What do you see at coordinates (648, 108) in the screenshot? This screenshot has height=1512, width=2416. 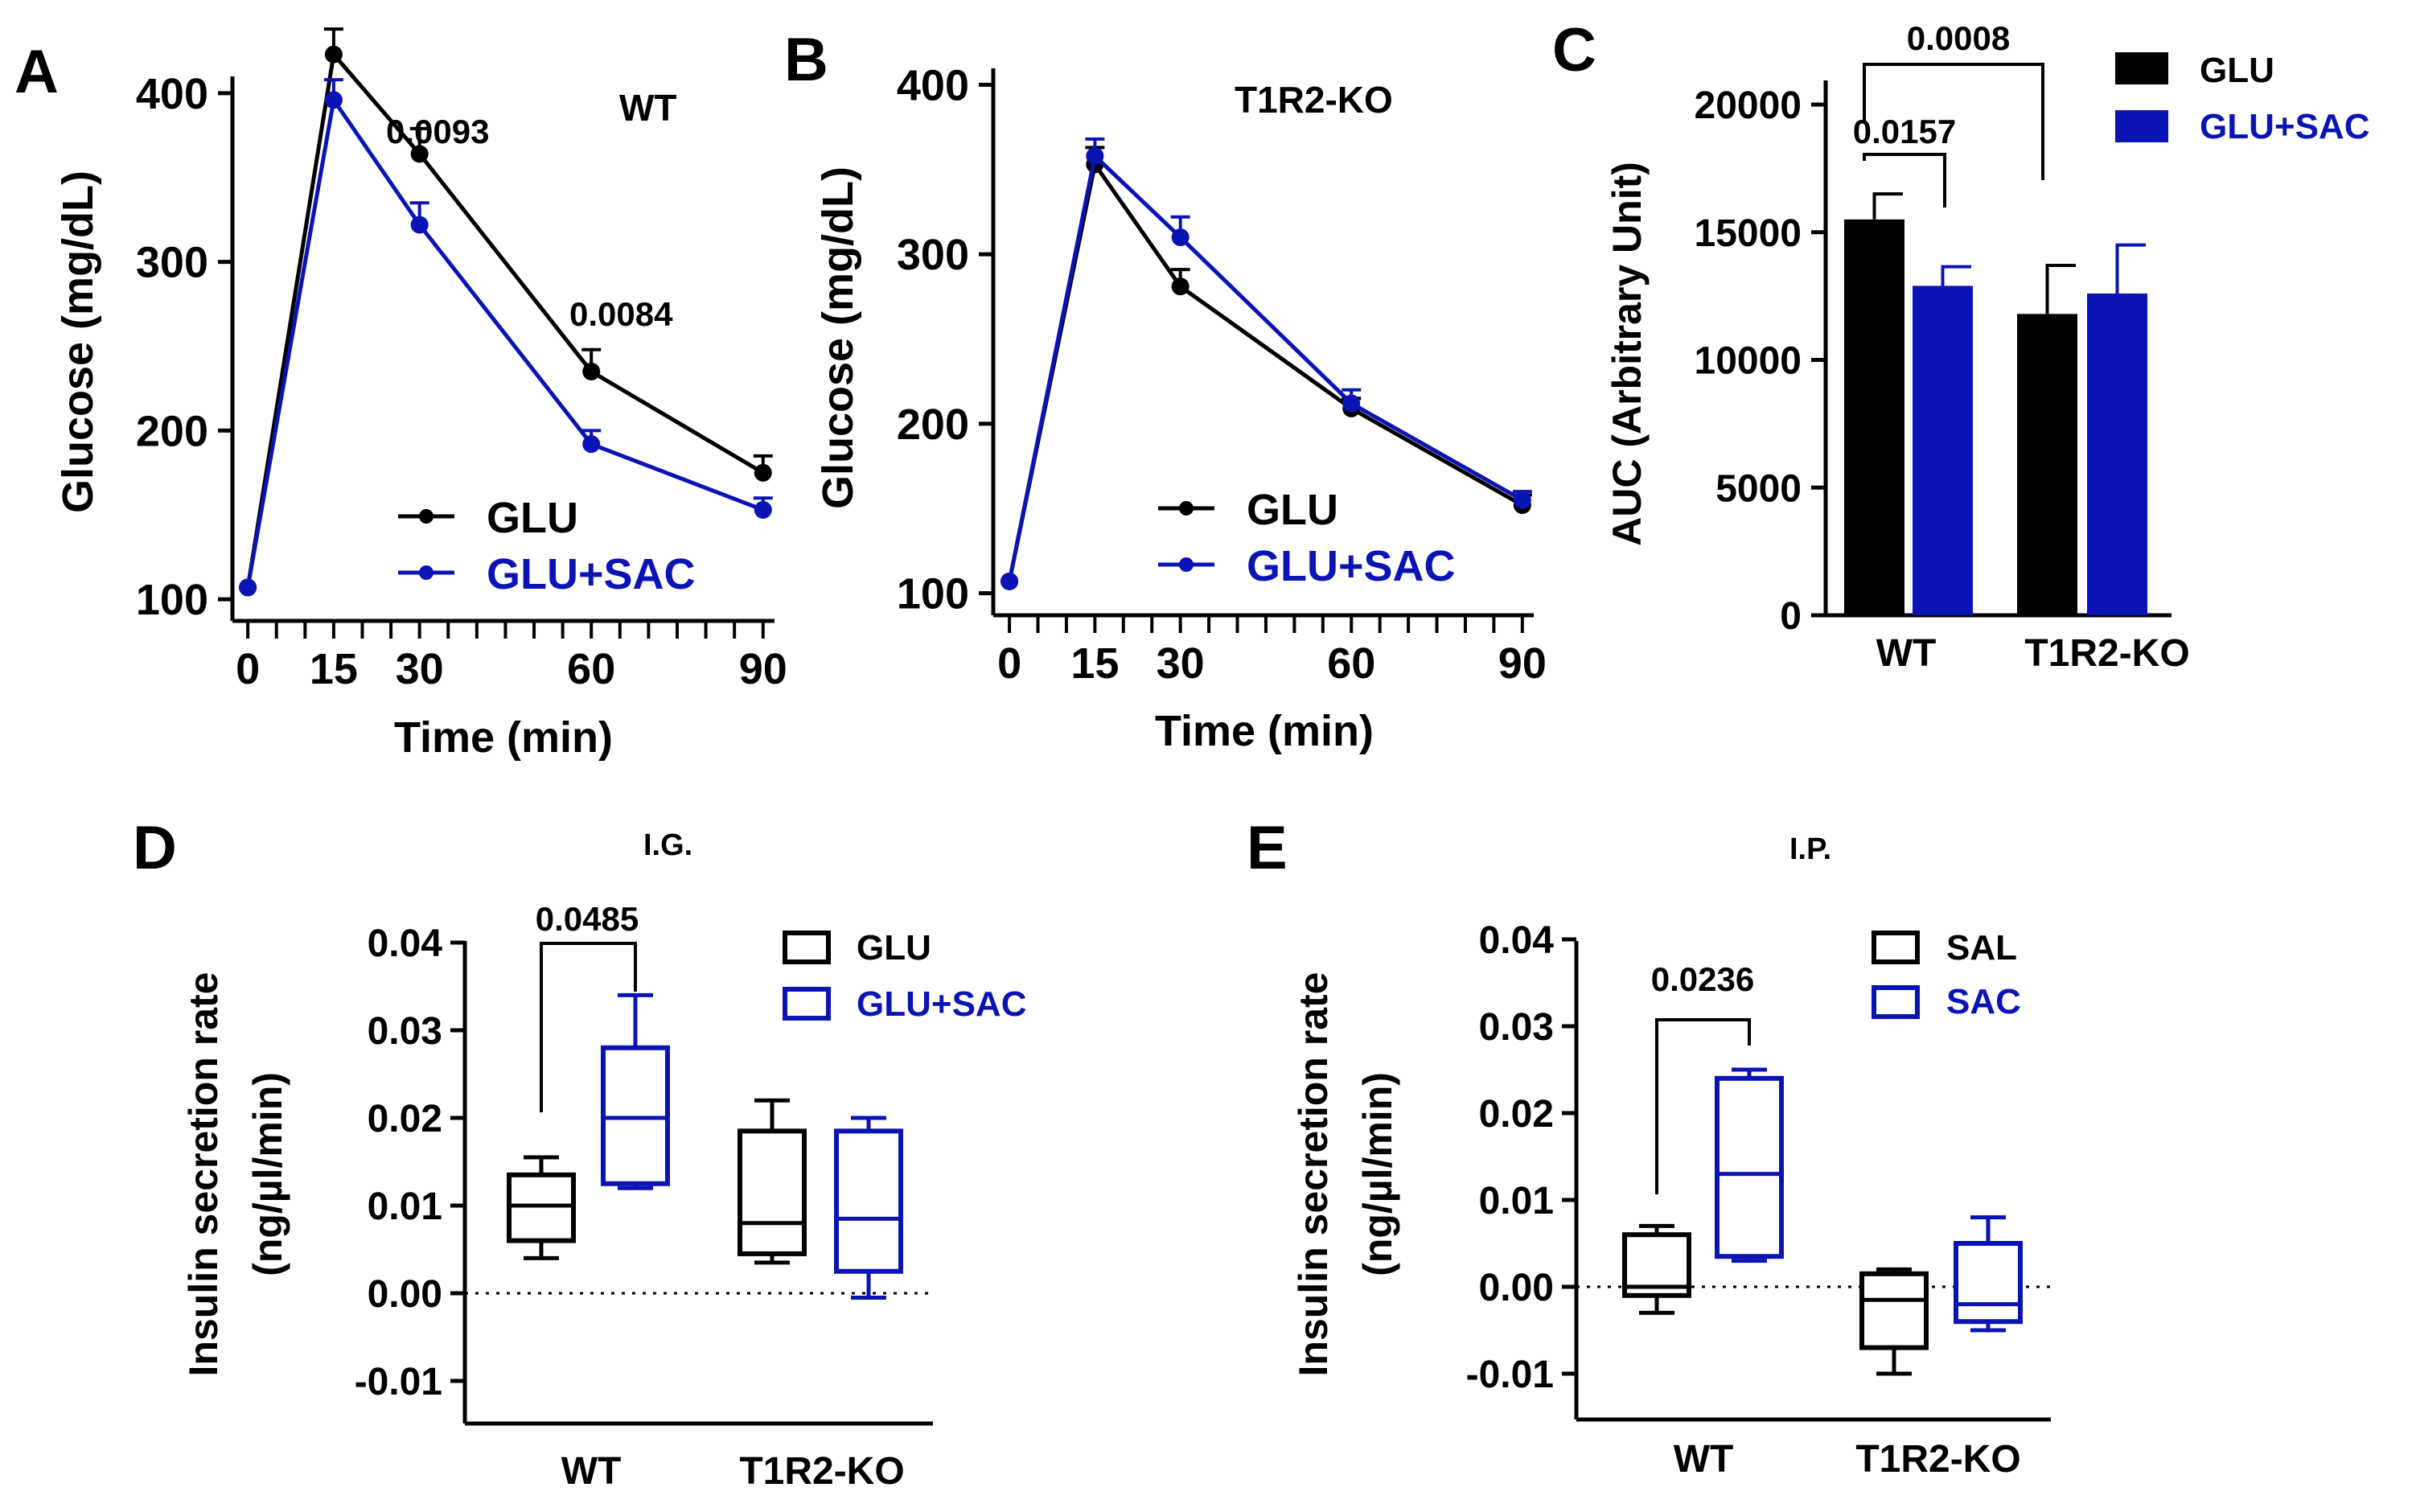 I see `panel-a-title: WT` at bounding box center [648, 108].